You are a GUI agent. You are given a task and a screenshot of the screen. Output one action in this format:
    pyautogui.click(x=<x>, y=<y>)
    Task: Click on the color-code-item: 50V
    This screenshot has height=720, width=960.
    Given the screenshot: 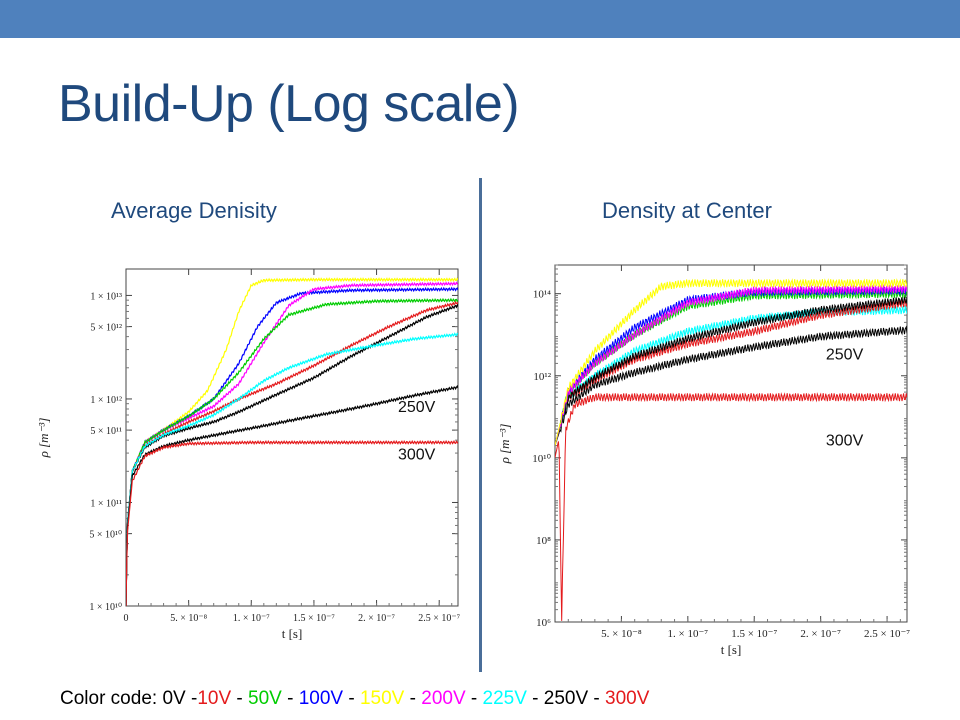 What is the action you would take?
    pyautogui.click(x=265, y=698)
    